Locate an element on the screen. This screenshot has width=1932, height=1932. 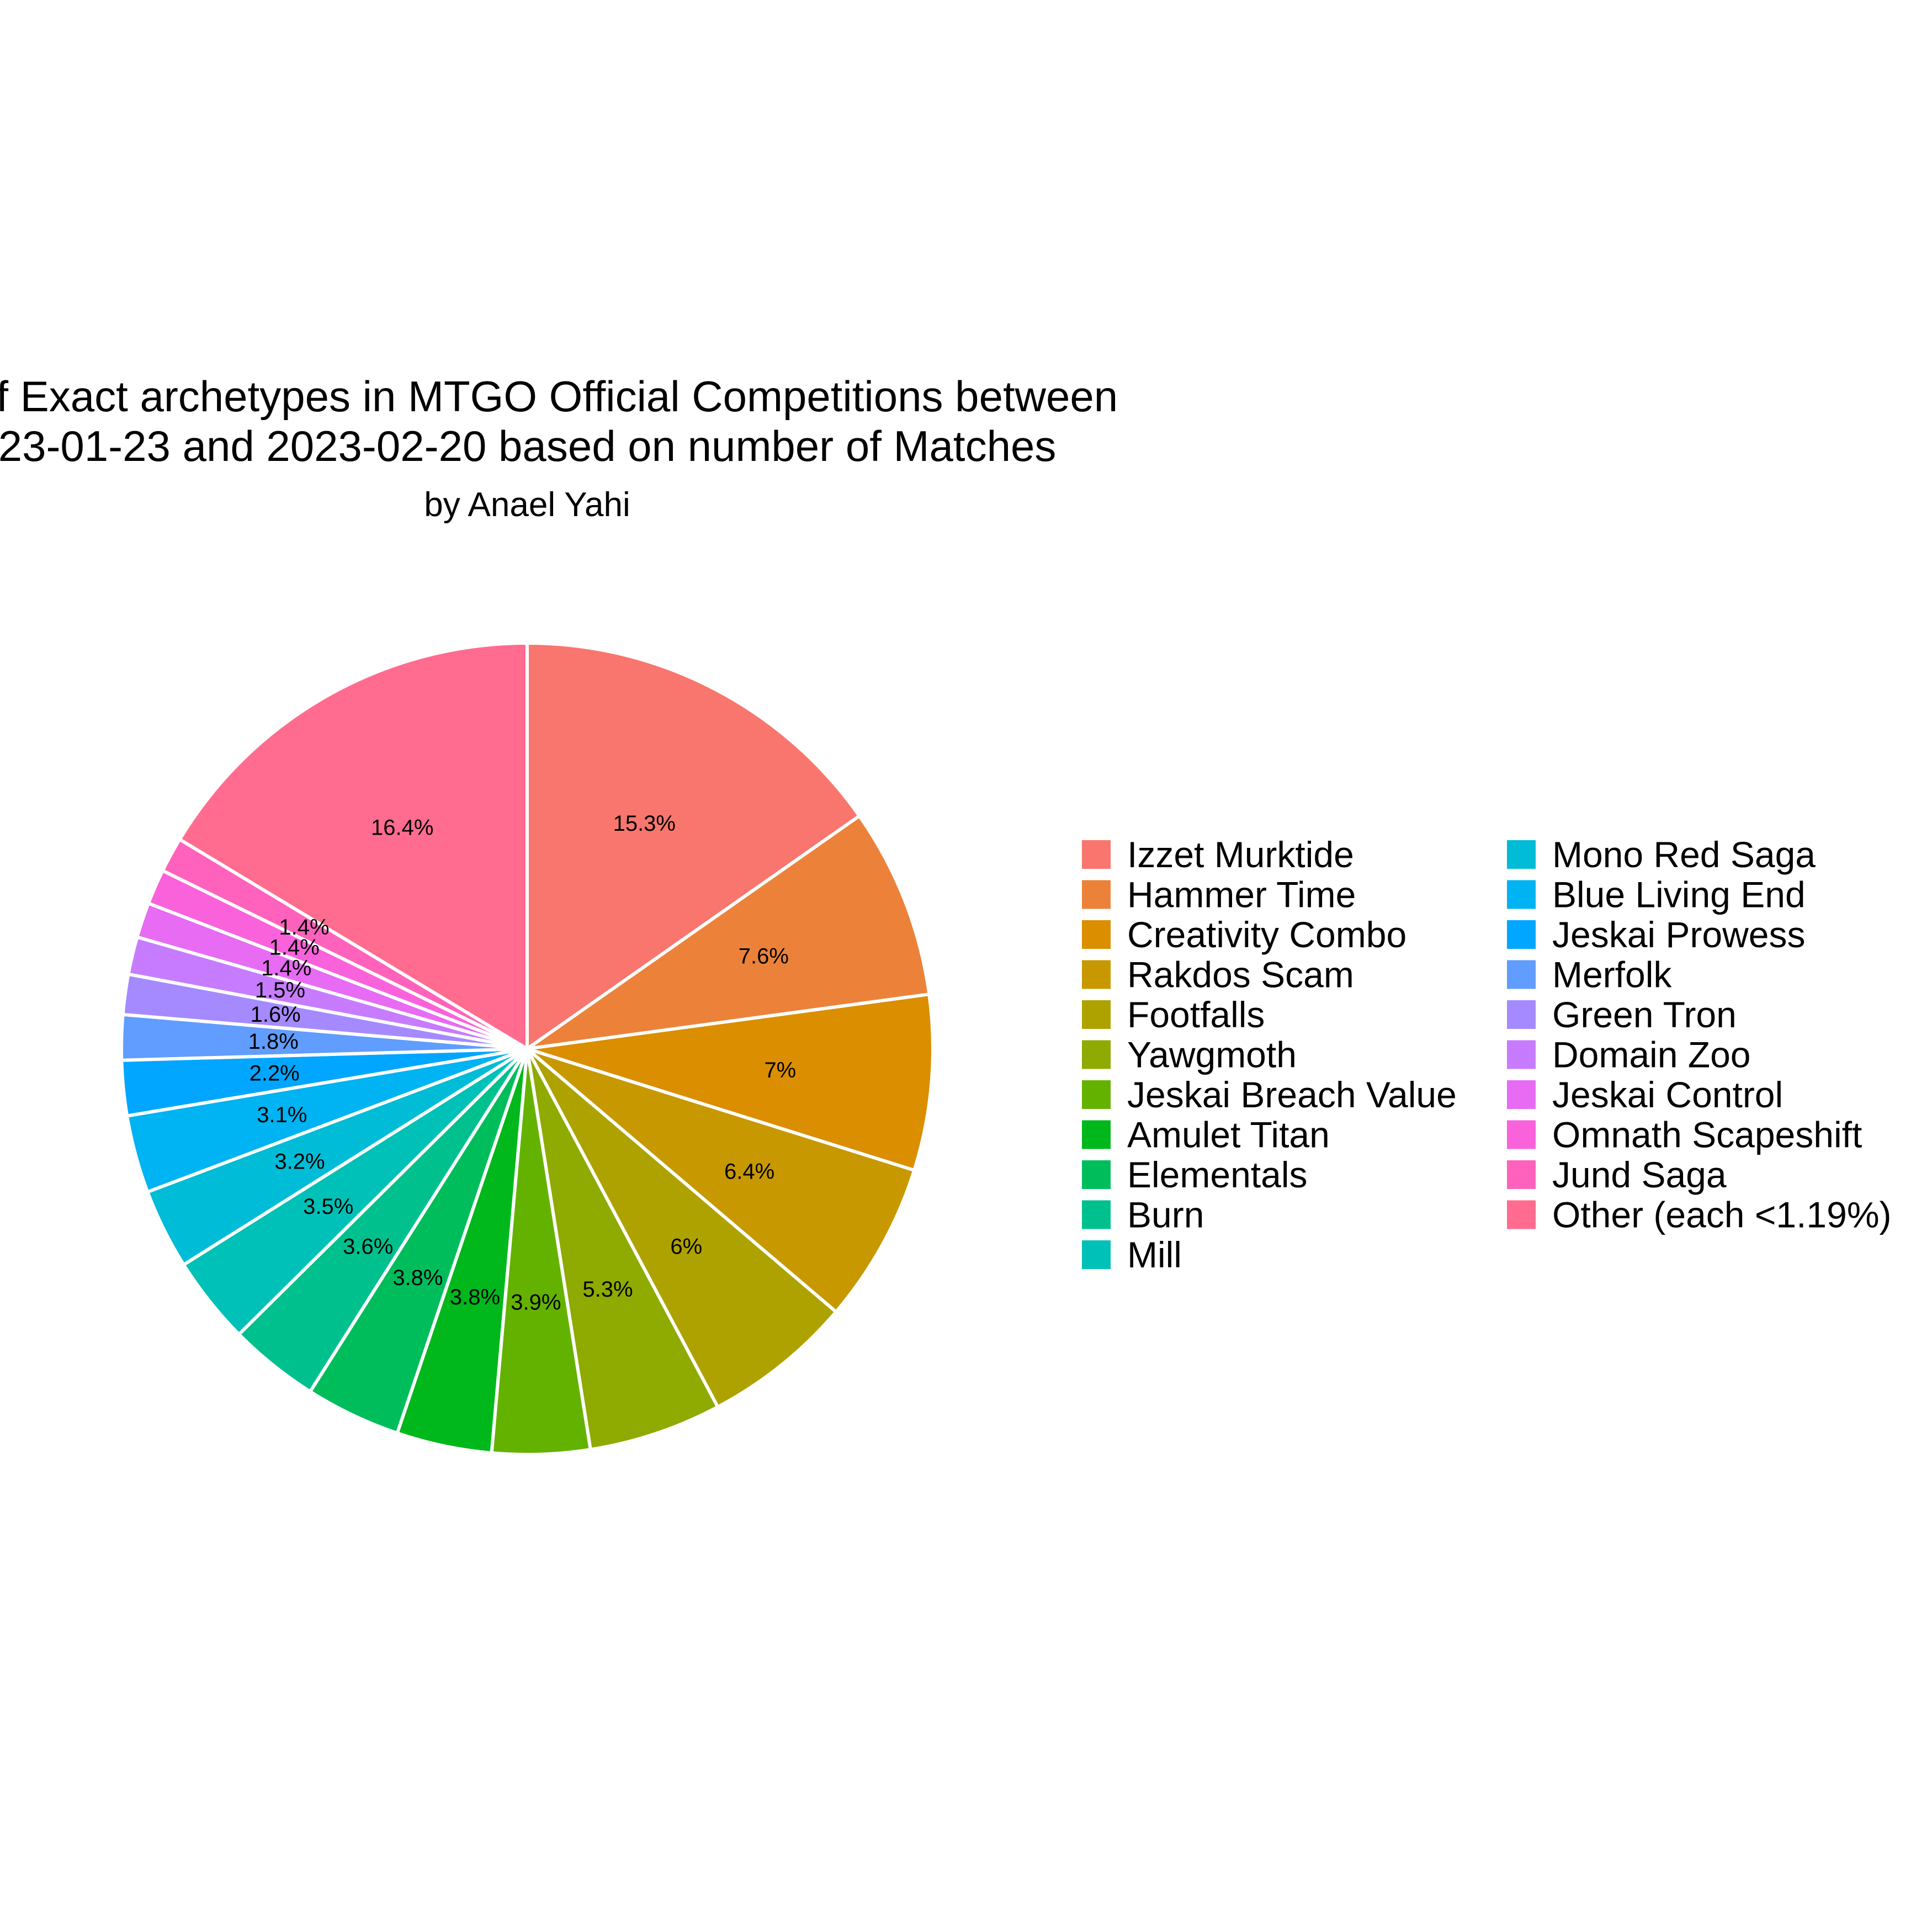
legend-item-jeskai-control: Jeskai Control is located at coordinates (1645, 1094).